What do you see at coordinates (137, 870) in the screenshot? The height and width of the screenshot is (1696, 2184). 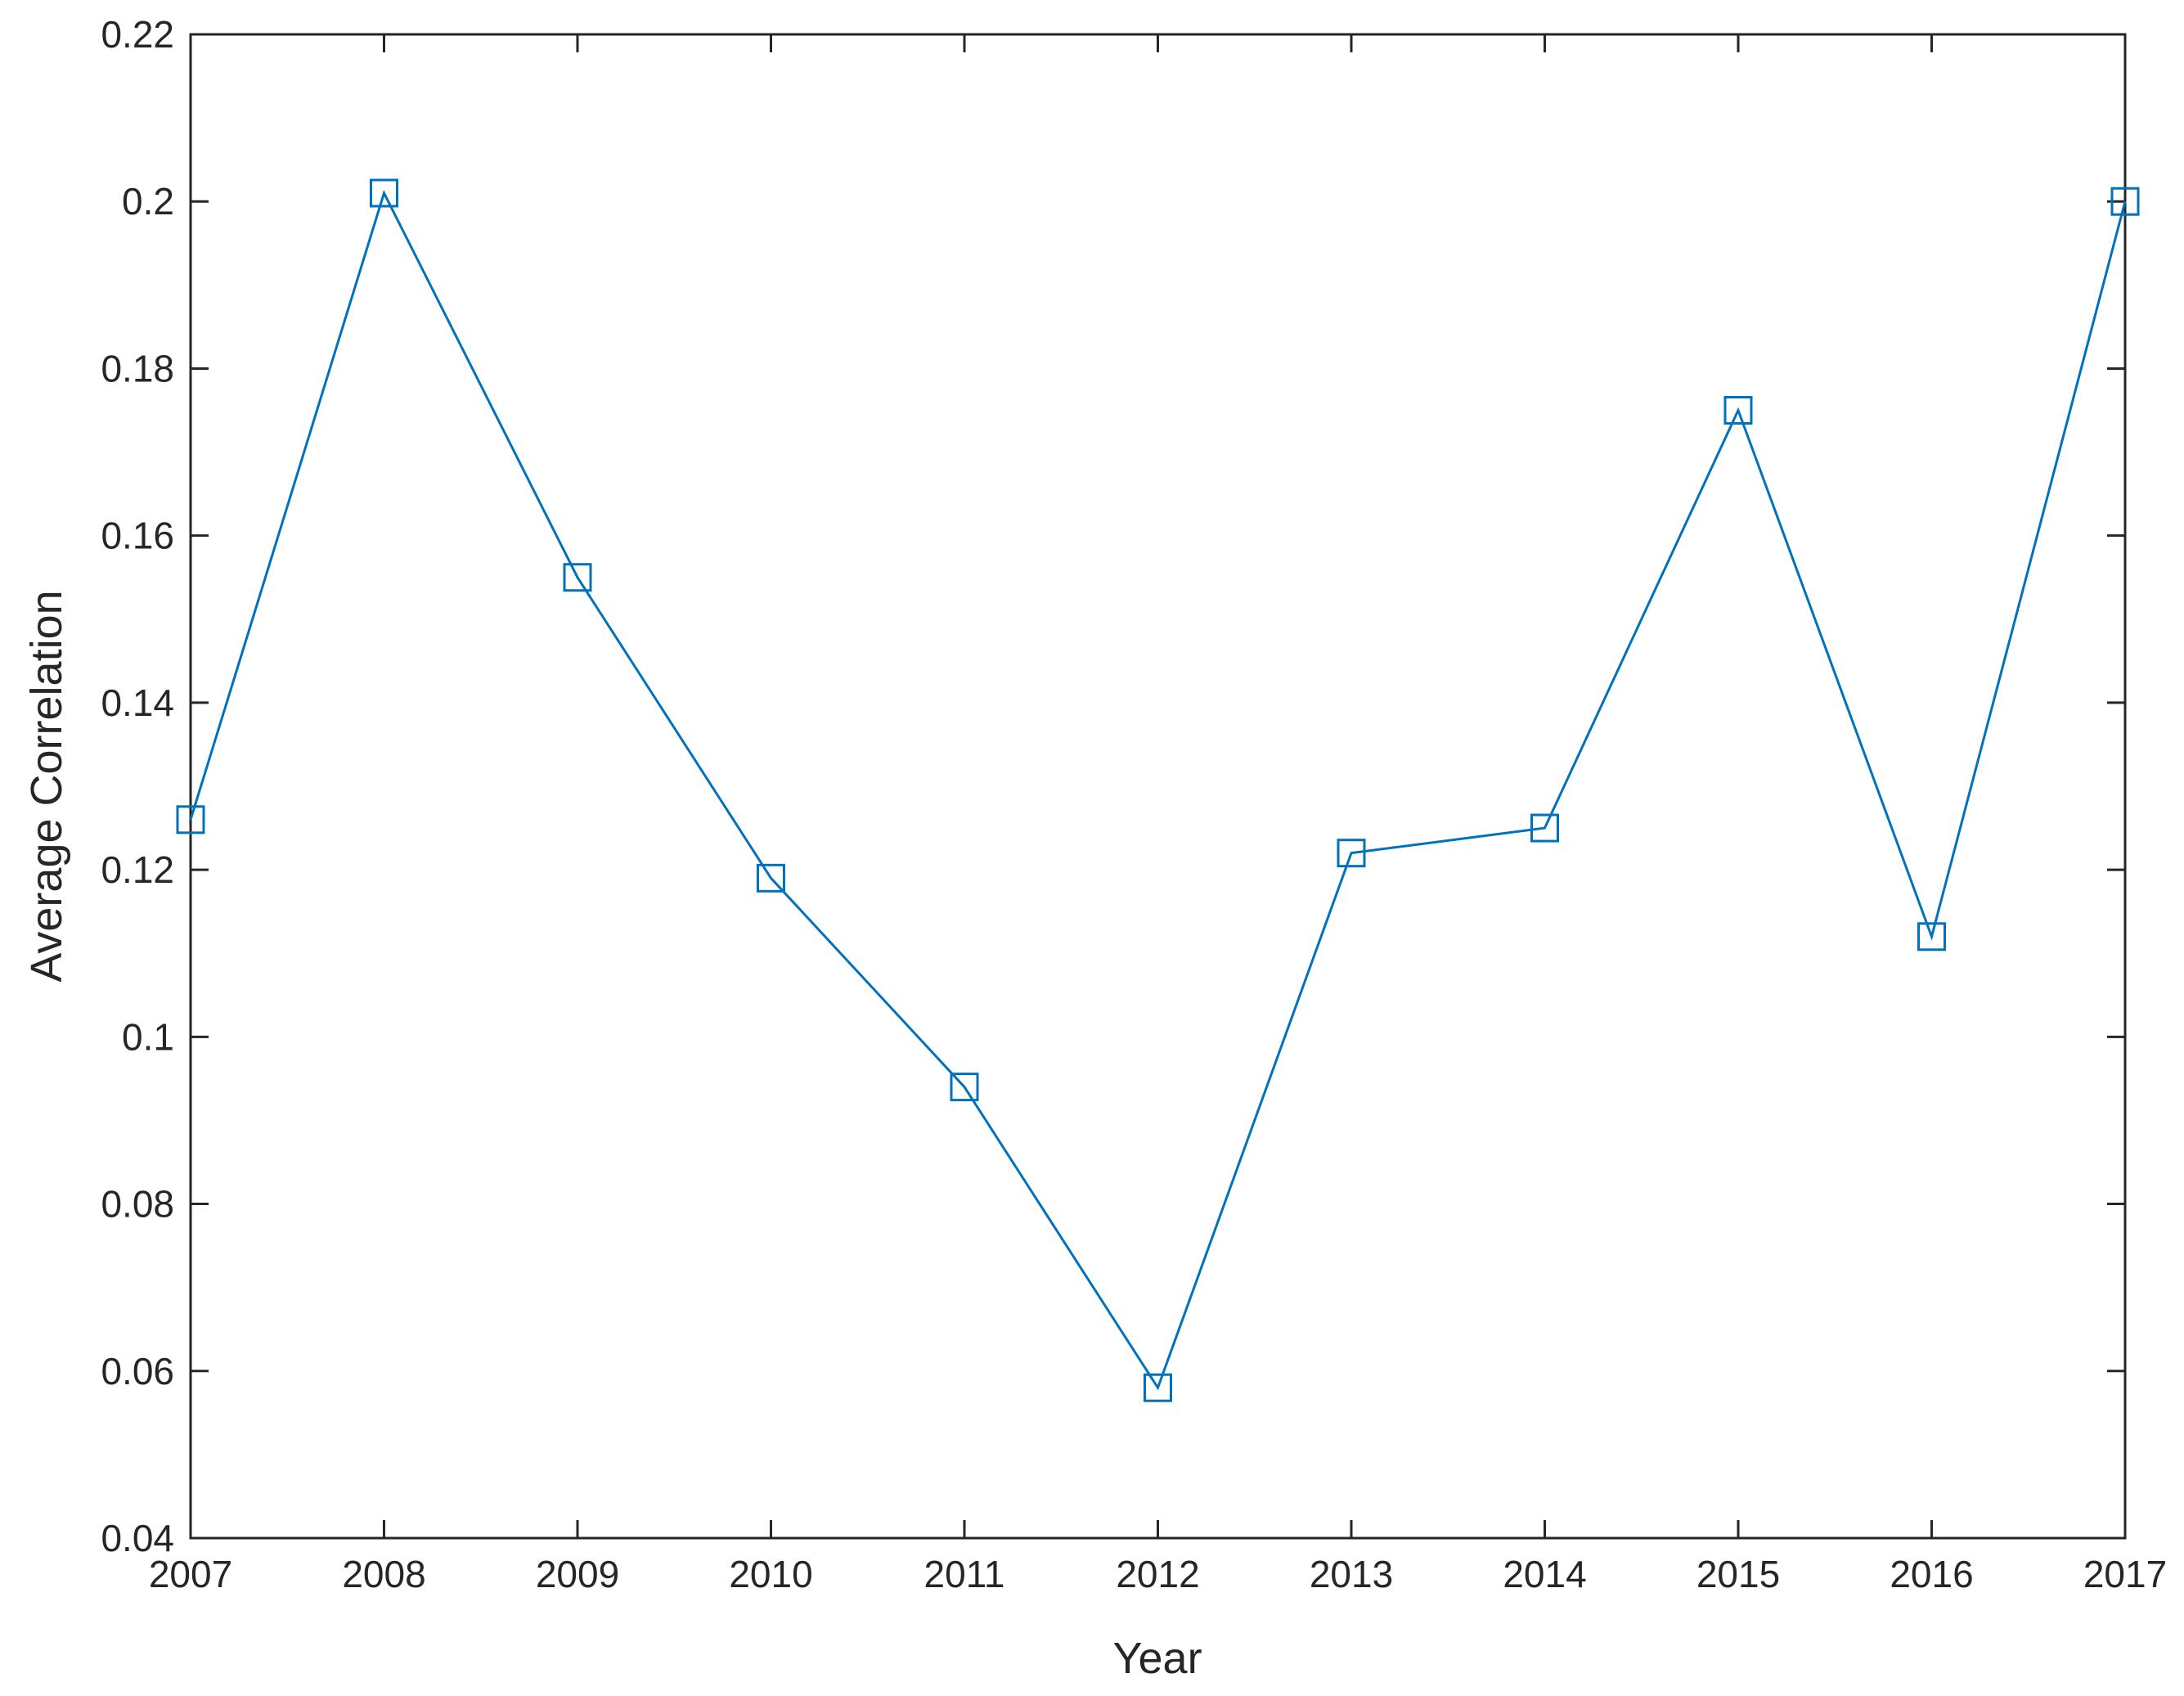 I see `y-tick-label: 0.12` at bounding box center [137, 870].